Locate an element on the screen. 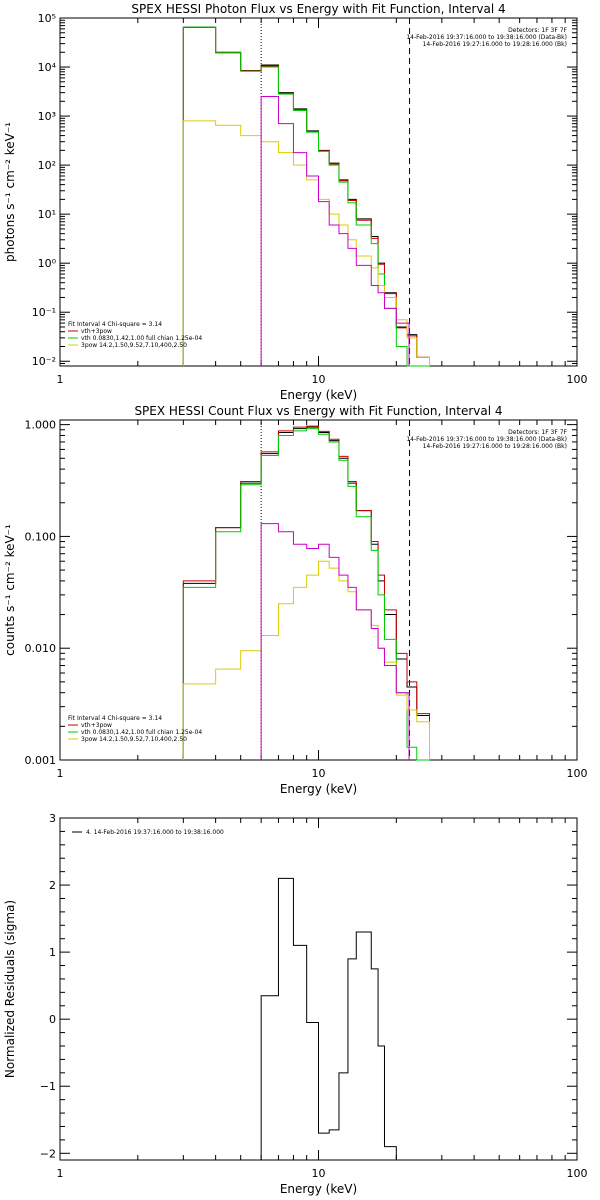 This screenshot has height=1200, width=600. y-tick-label: 10⁻¹ is located at coordinates (44, 312).